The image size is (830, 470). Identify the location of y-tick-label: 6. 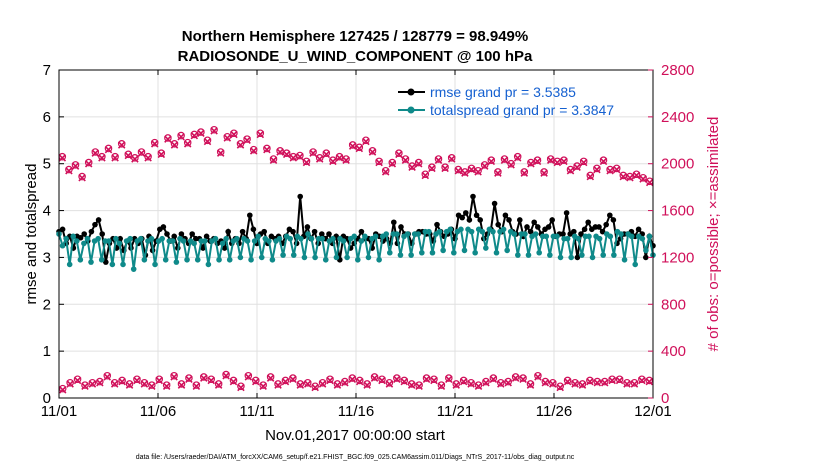
(47, 117).